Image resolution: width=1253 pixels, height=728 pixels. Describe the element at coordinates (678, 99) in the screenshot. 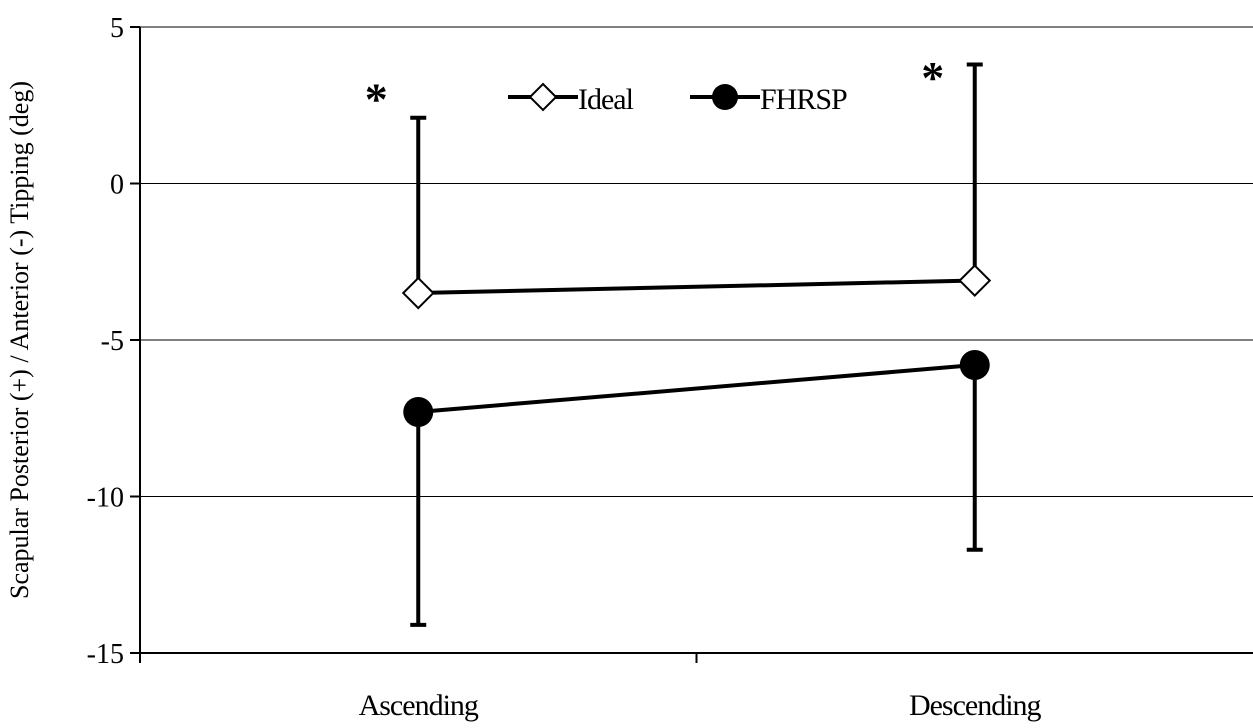

I see `legend: Ideal FHRSP` at that location.